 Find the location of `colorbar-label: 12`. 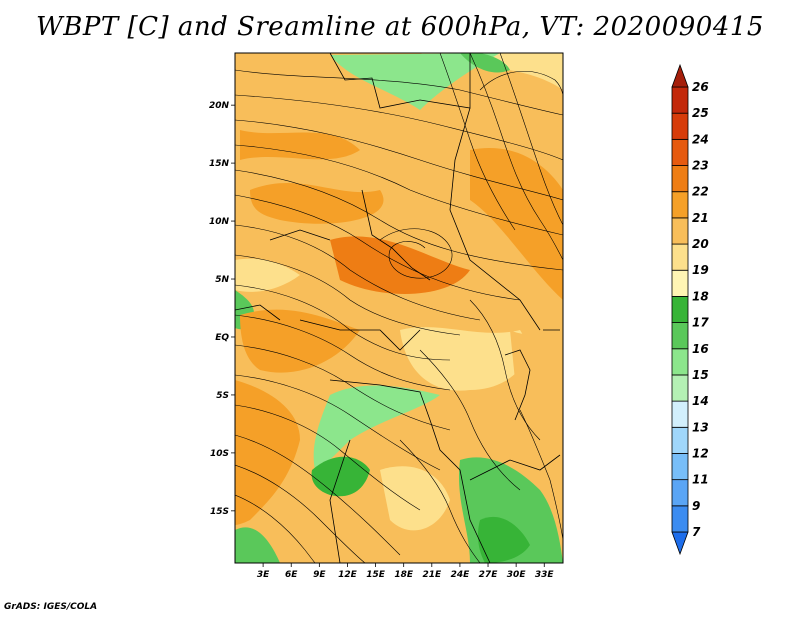

colorbar-label: 12 is located at coordinates (700, 453).